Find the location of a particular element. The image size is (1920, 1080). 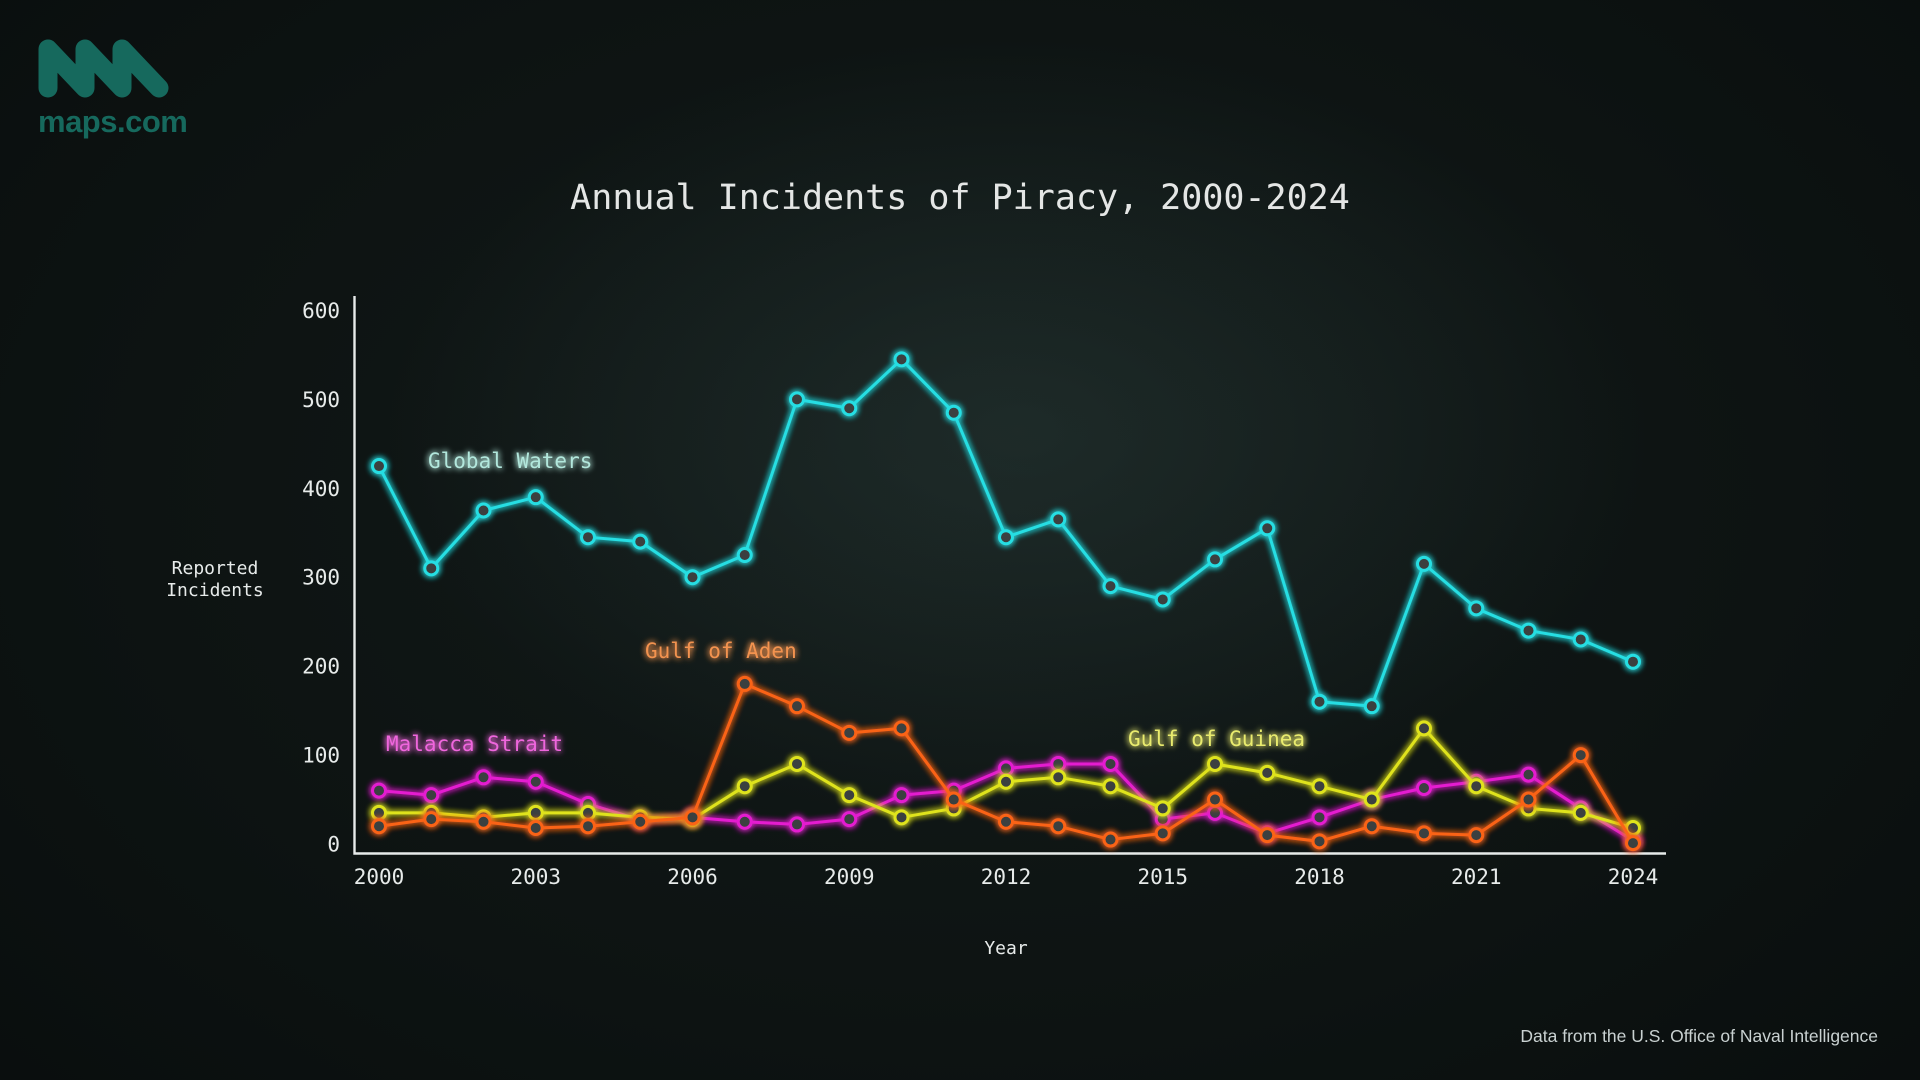

series-label-global-waters: Global Waters is located at coordinates (510, 461).